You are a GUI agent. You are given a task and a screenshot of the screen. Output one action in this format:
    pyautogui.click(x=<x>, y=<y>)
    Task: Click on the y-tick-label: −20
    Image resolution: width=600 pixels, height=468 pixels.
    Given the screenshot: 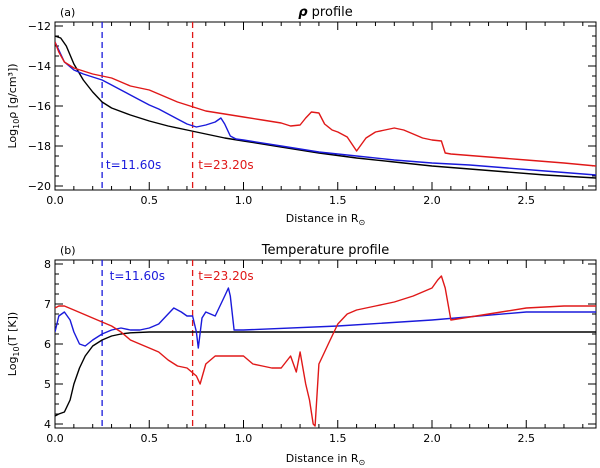 What is the action you would take?
    pyautogui.click(x=39, y=186)
    